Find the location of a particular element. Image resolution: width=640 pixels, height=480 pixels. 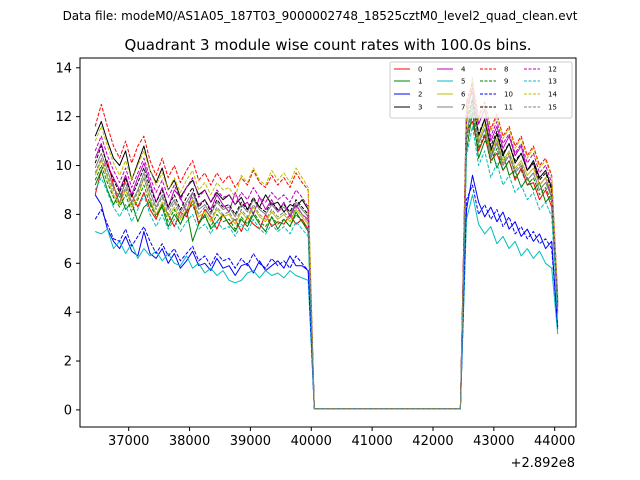

x-tick-label: 38000 is located at coordinates (189, 441).